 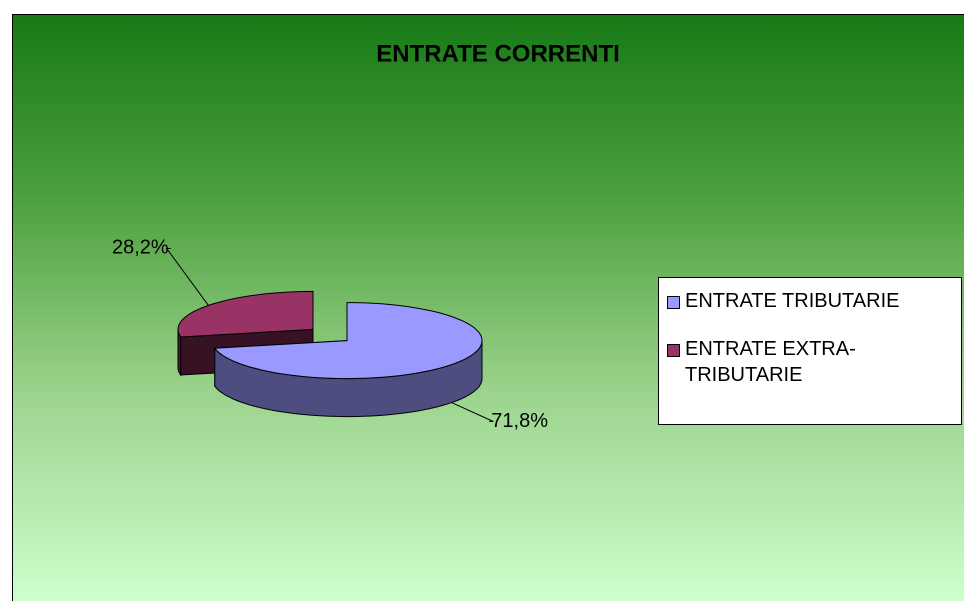 What do you see at coordinates (792, 301) in the screenshot?
I see `legend-label: ENTRATE TRIBUTARIE` at bounding box center [792, 301].